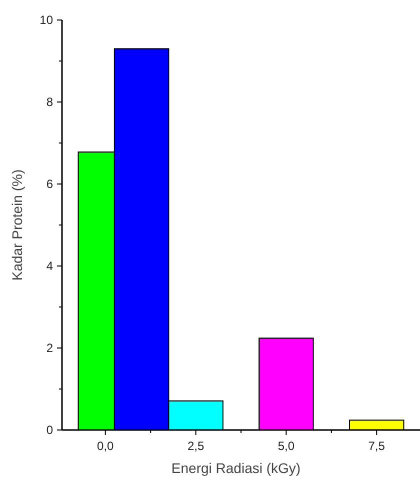 This screenshot has width=420, height=481. Describe the element at coordinates (47, 20) in the screenshot. I see `y-tick-label: 10` at that location.